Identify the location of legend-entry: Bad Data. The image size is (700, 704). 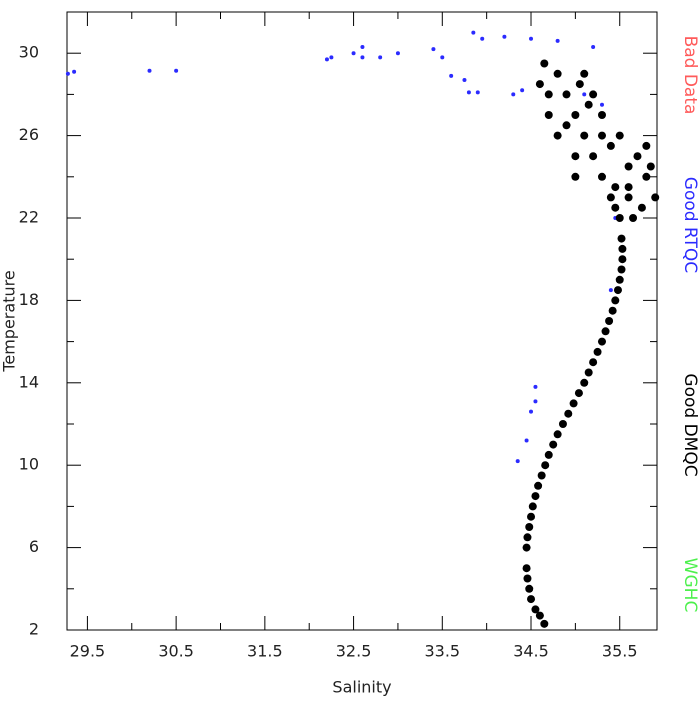
(690, 75).